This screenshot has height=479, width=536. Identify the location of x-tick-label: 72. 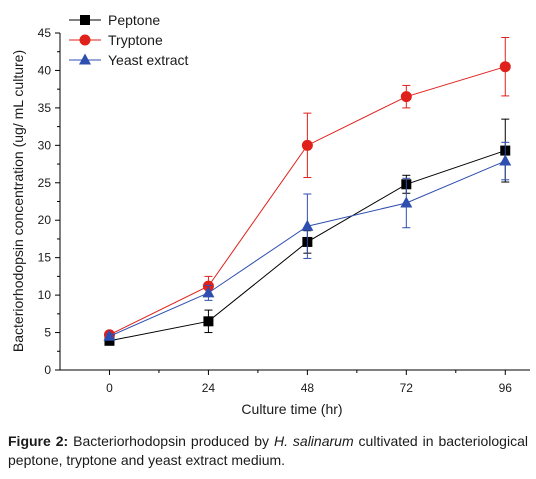
(407, 388).